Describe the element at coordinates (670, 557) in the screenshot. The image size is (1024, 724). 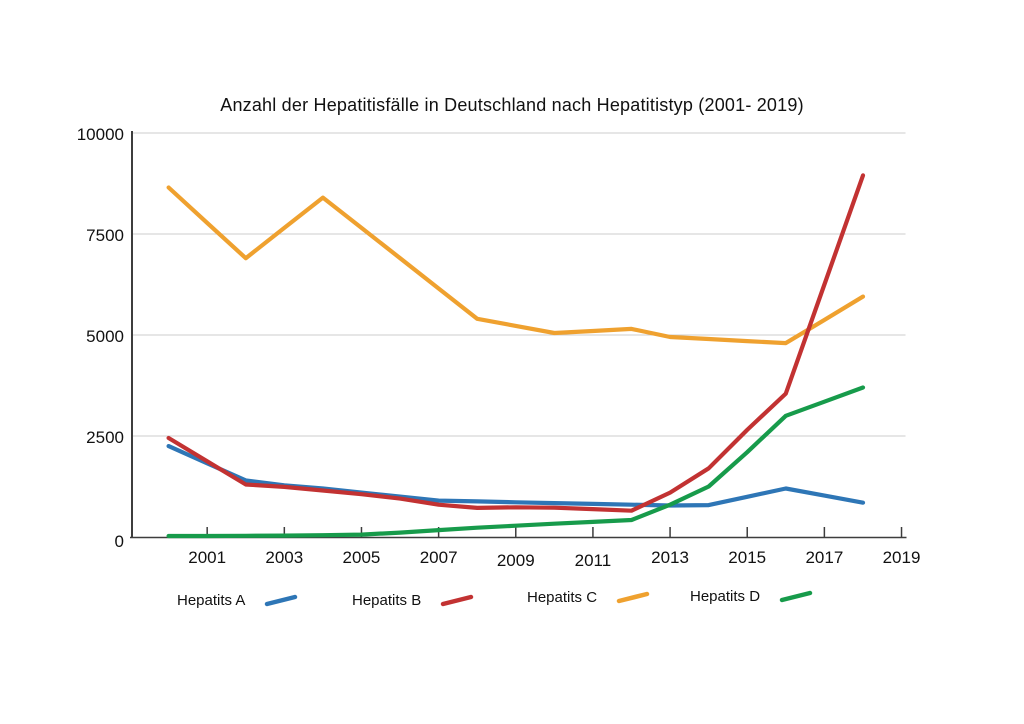
I see `x-axis-tick-label: 2013` at that location.